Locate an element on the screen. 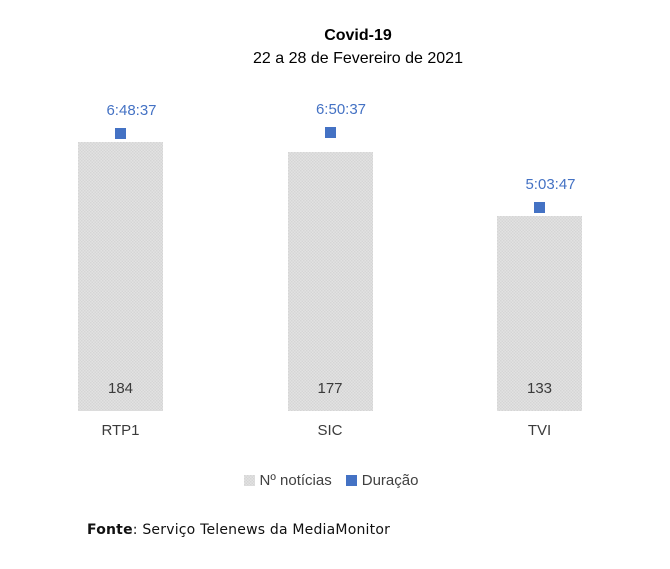  bar-tvi is located at coordinates (539, 313).